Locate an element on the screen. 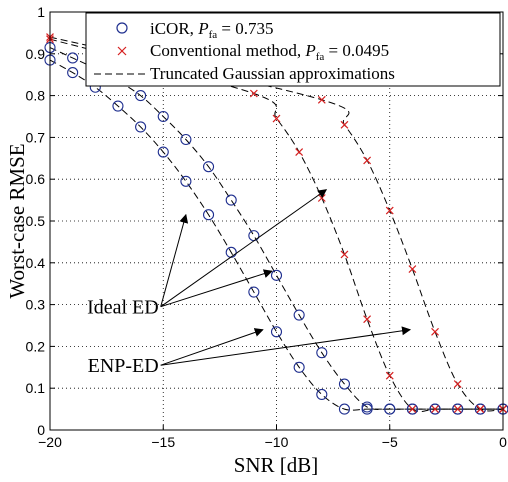 The width and height of the screenshot is (508, 482). y-tick-label: 0.3 is located at coordinates (36, 305).